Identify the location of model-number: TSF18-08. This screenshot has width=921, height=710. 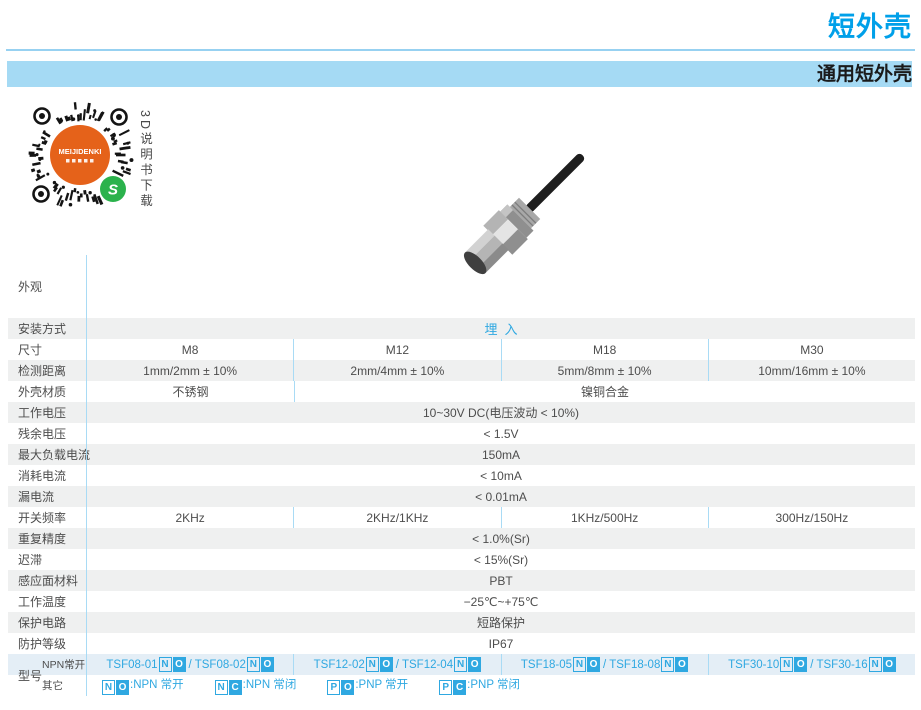
(635, 664).